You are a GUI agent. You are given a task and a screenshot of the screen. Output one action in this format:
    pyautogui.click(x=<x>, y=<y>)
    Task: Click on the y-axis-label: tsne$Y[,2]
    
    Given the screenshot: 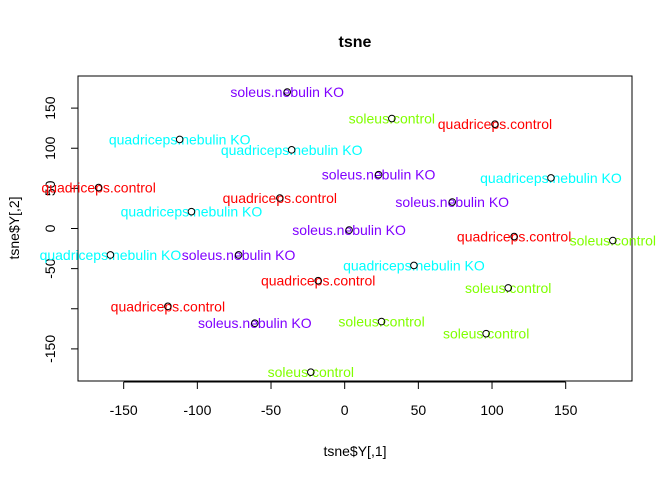 What is the action you would take?
    pyautogui.click(x=14, y=227)
    